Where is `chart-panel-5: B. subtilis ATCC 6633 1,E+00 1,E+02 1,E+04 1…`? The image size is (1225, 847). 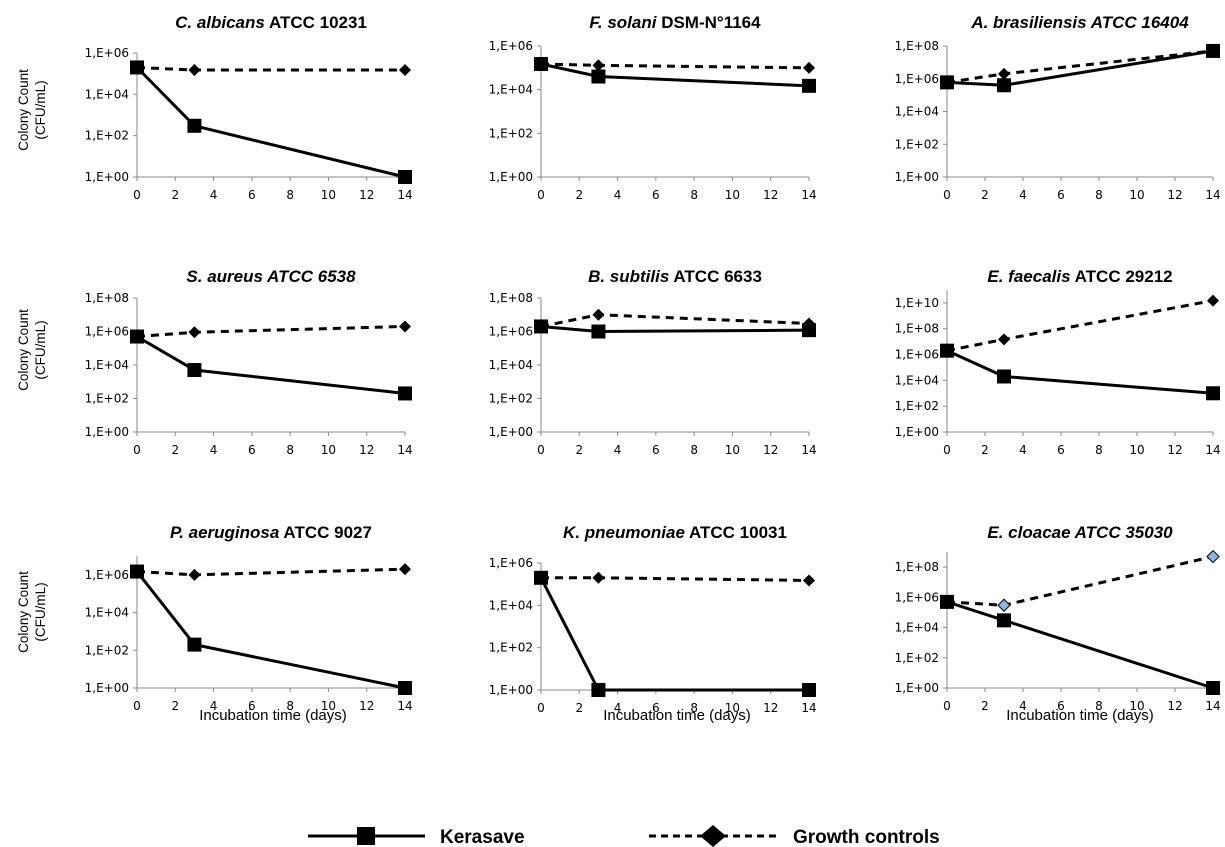 chart-panel-5: B. subtilis ATCC 6633 1,E+00 1,E+02 1,E+04 1… is located at coordinates (653, 362).